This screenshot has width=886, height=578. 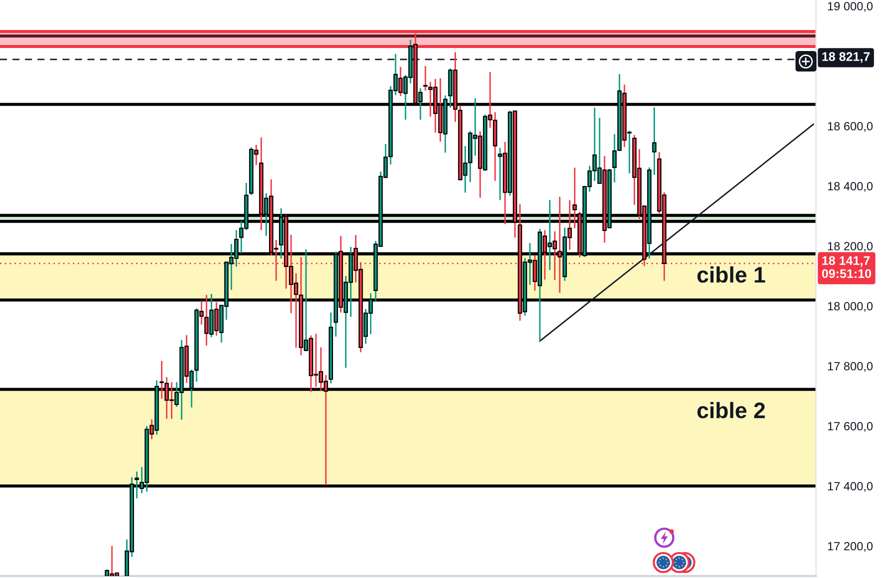 What do you see at coordinates (850, 547) in the screenshot?
I see `y-tick-label: 17 200,0` at bounding box center [850, 547].